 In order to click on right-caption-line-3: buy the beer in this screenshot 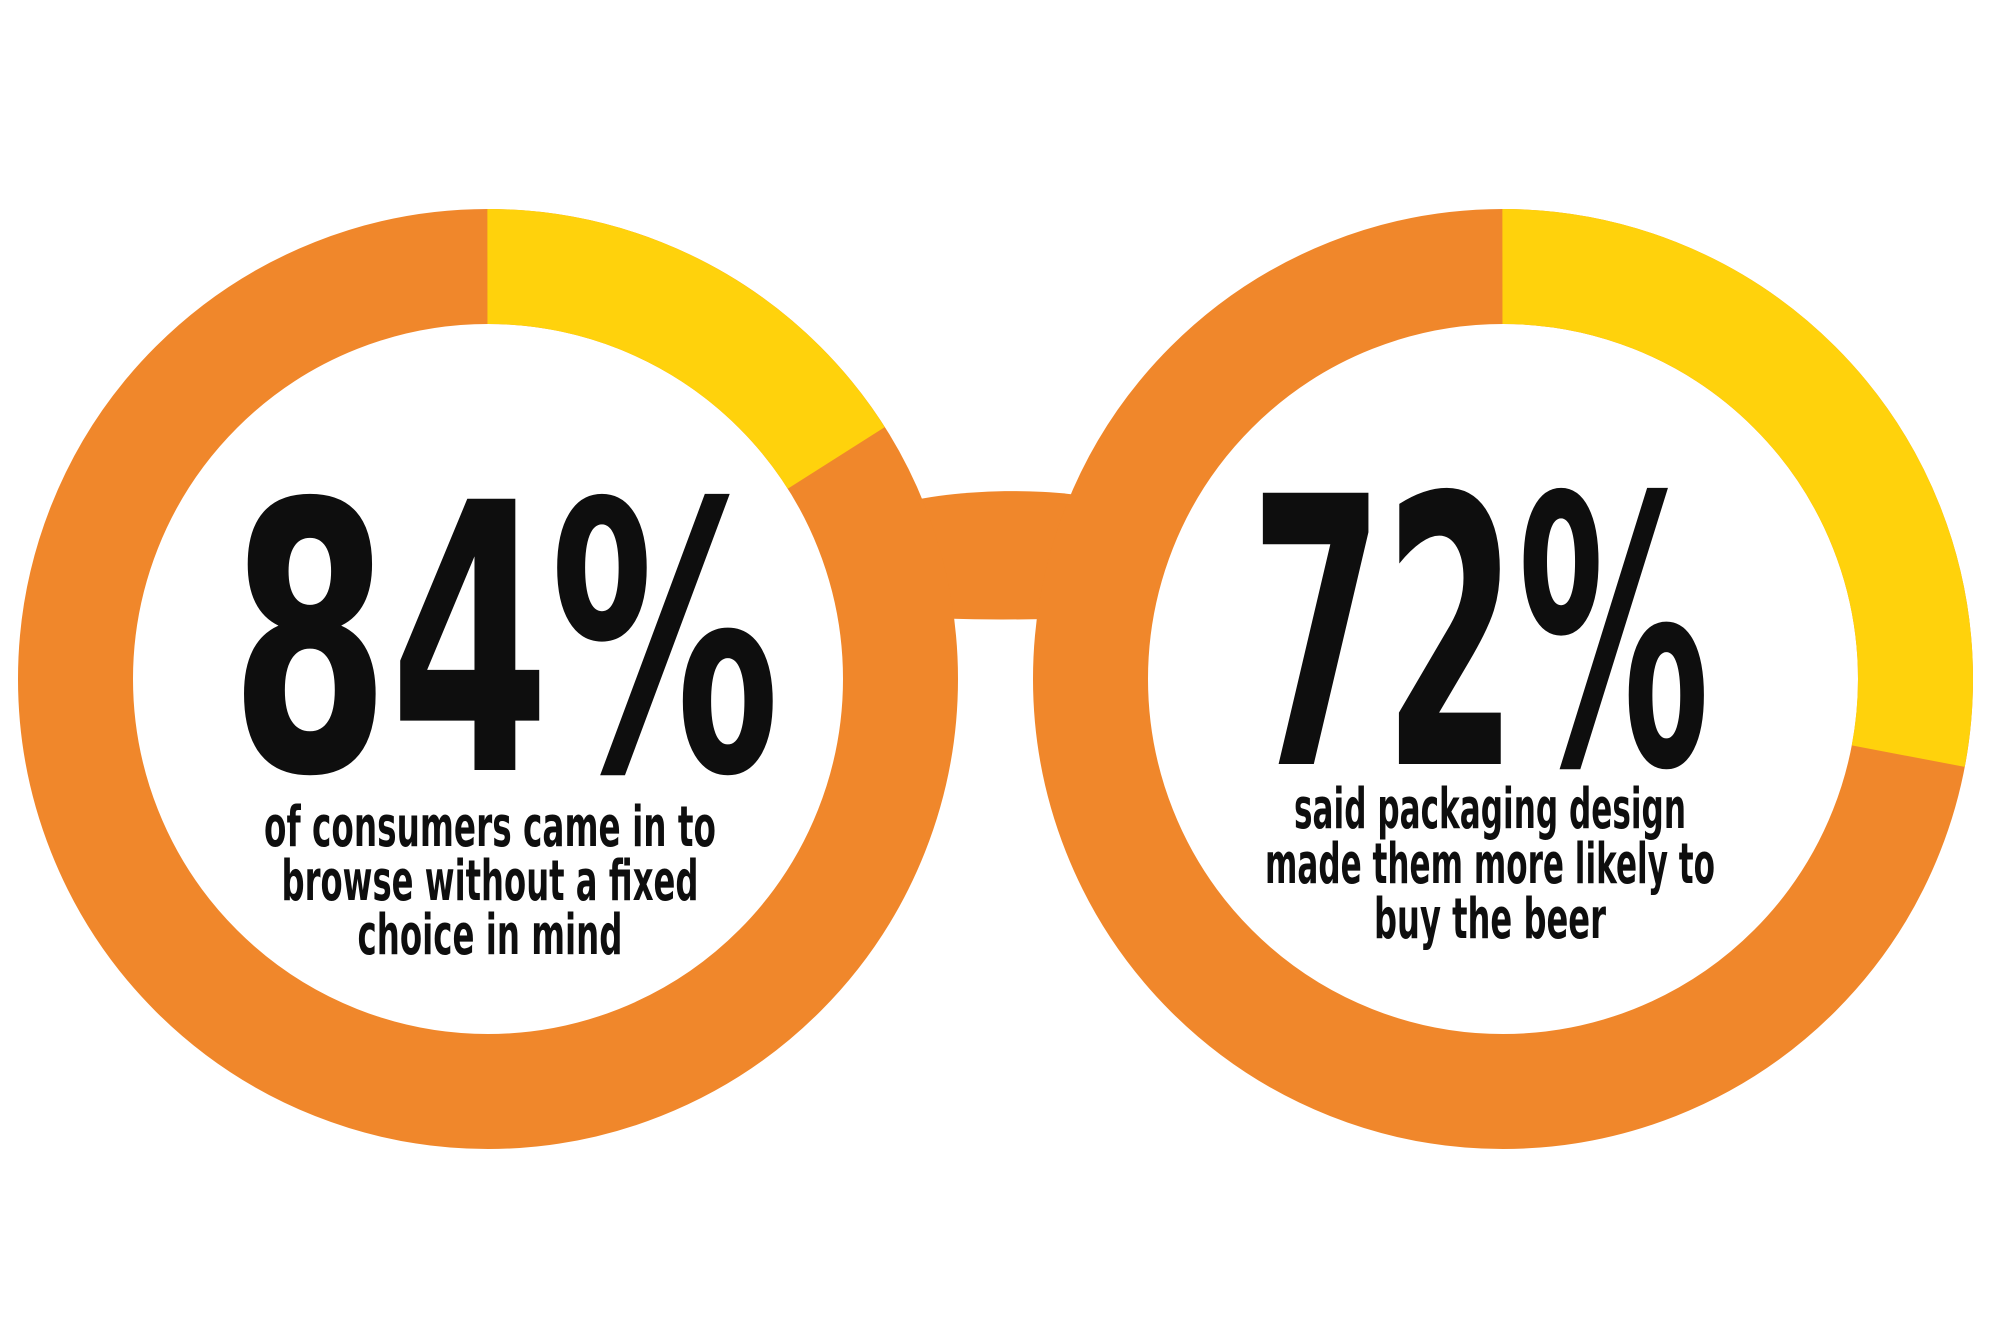, I will do `click(1490, 919)`.